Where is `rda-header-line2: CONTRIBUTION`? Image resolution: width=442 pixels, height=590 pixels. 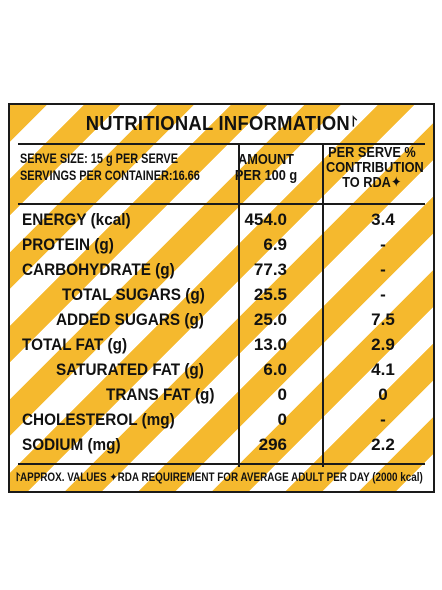
rda-header-line2: CONTRIBUTION is located at coordinates (375, 167).